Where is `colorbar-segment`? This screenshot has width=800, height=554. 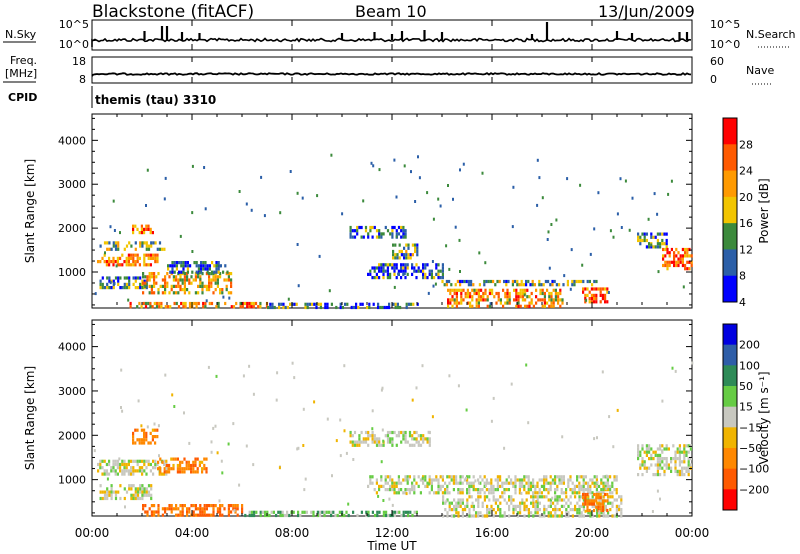 colorbar-segment is located at coordinates (730, 263).